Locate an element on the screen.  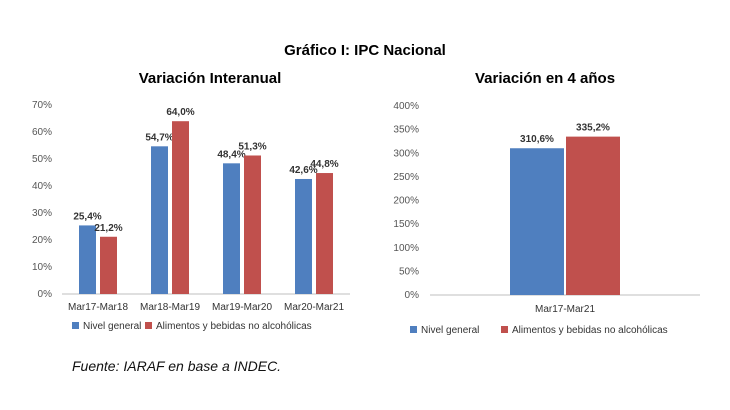
data-label: 44,8% is located at coordinates (324, 164).